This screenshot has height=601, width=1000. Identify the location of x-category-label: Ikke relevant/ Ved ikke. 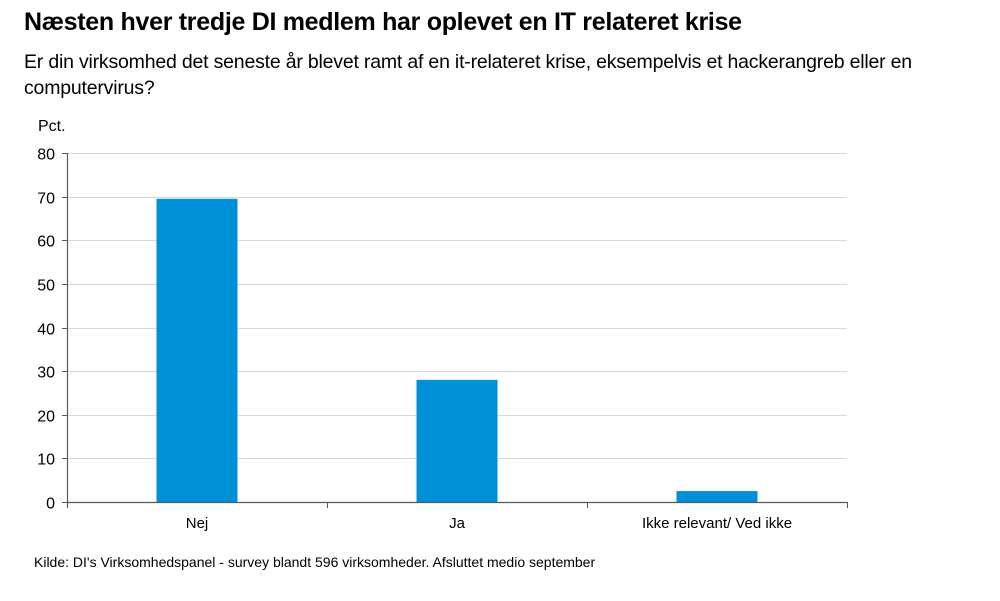
(717, 523).